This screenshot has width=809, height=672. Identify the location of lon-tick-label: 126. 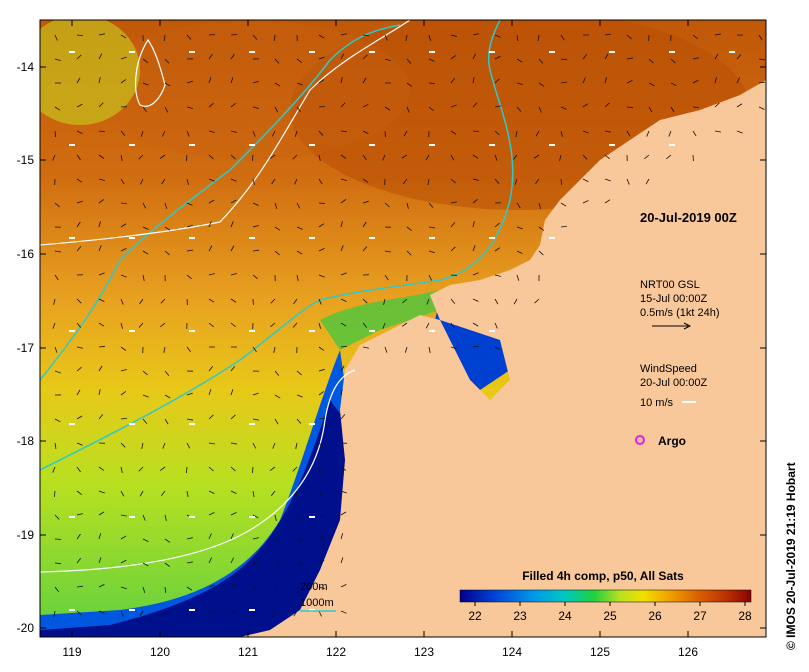
(688, 652).